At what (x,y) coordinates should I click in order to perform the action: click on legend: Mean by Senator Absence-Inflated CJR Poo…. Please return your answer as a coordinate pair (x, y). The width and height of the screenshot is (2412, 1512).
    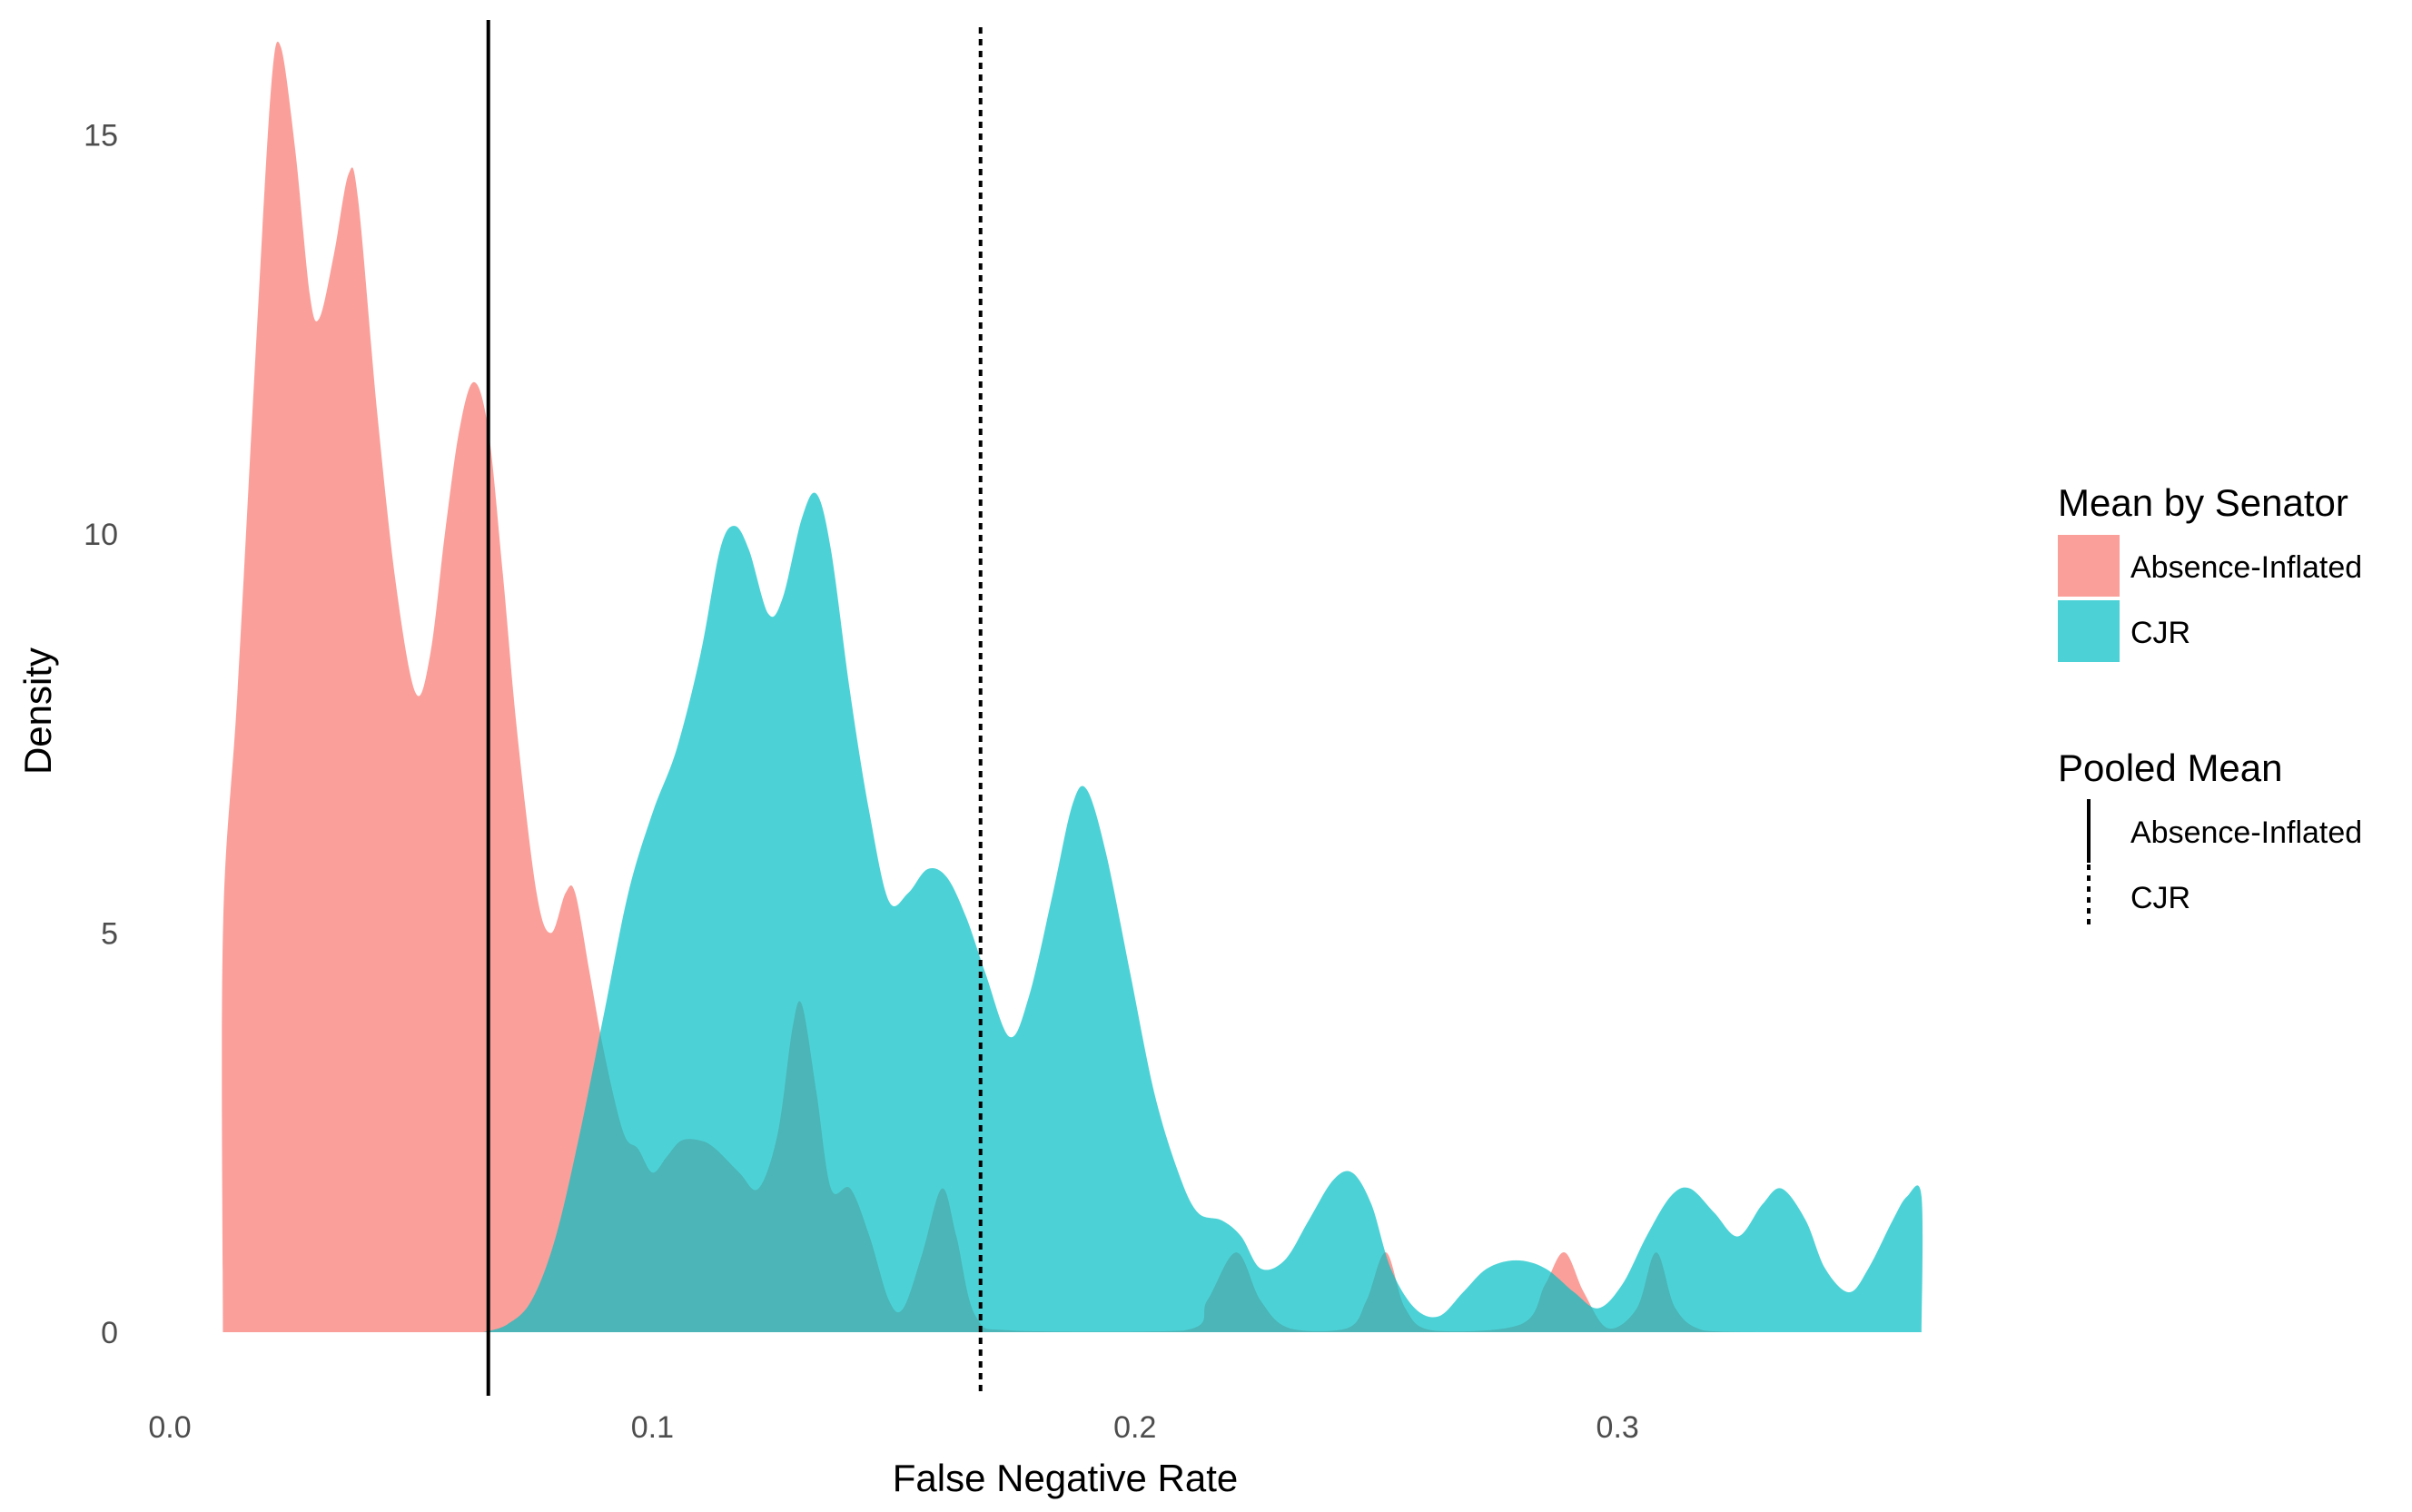
    Looking at the image, I should click on (2210, 704).